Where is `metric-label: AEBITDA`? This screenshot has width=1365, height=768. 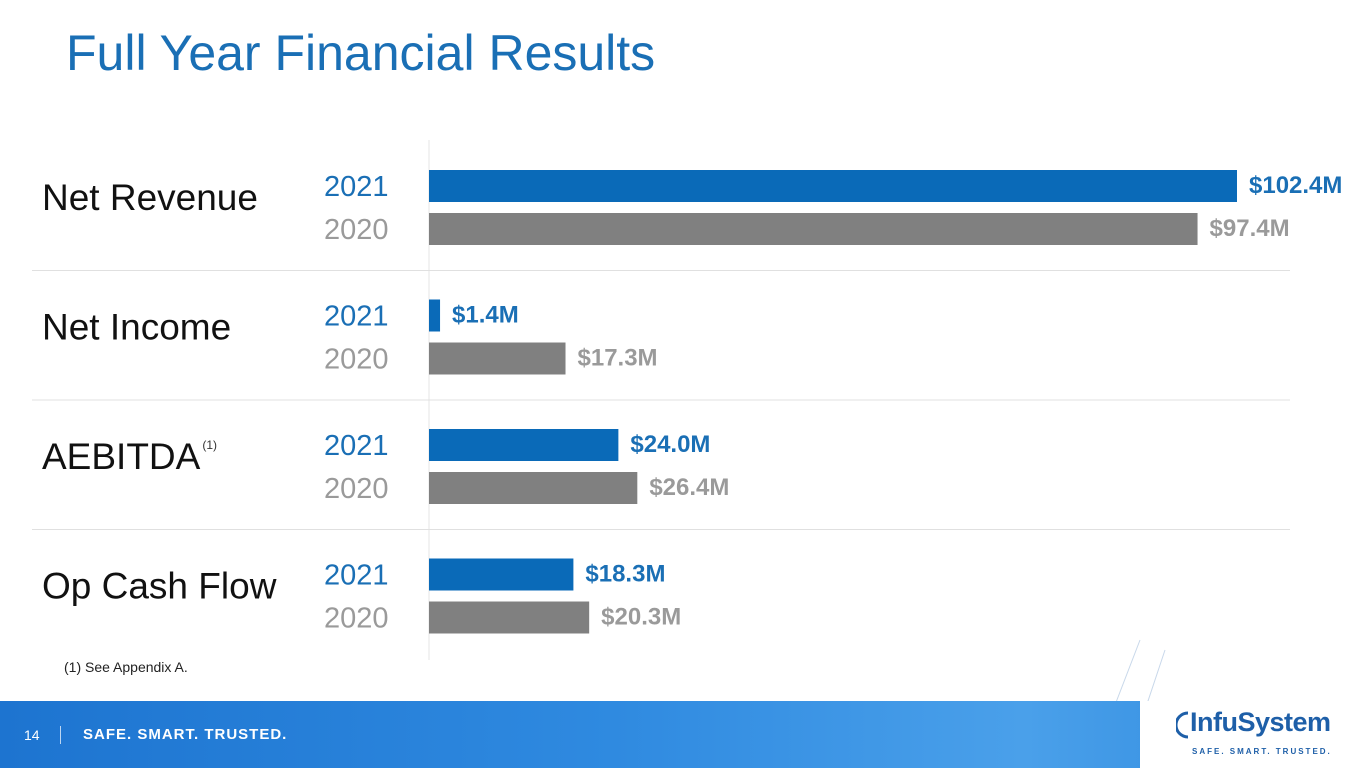 metric-label: AEBITDA is located at coordinates (121, 456).